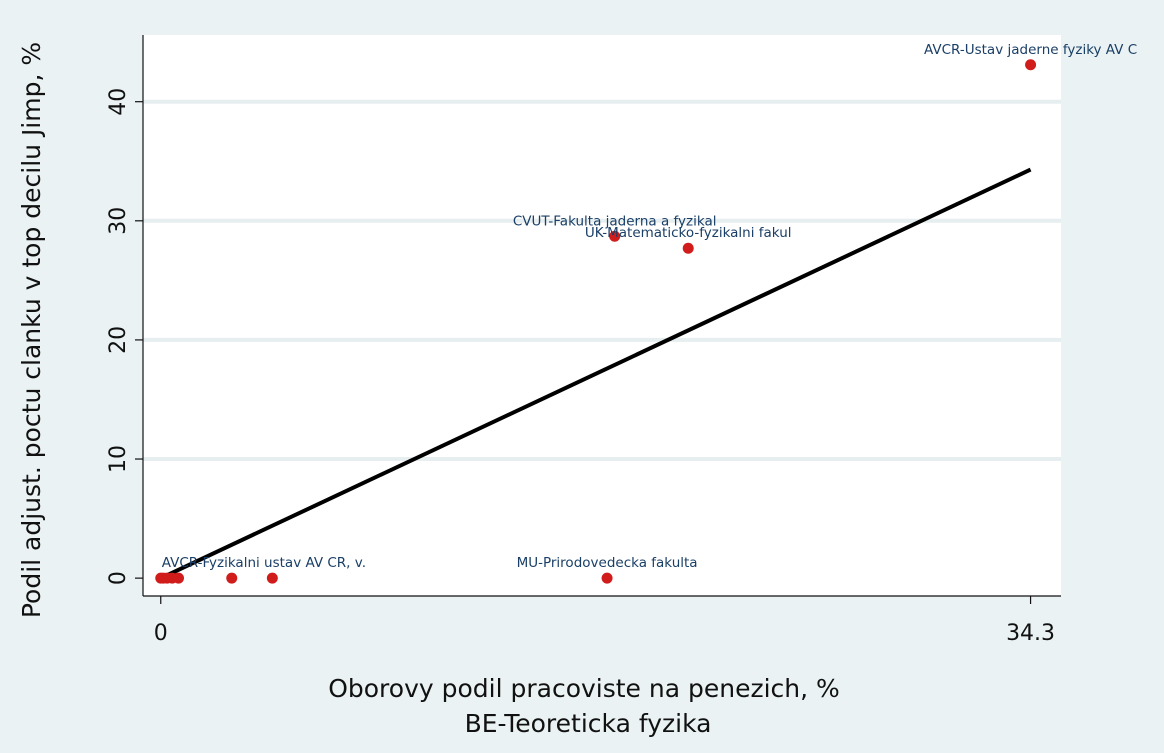  I want to click on y-axis-ticks: 0 10 20 30 40, so click(124, 336).